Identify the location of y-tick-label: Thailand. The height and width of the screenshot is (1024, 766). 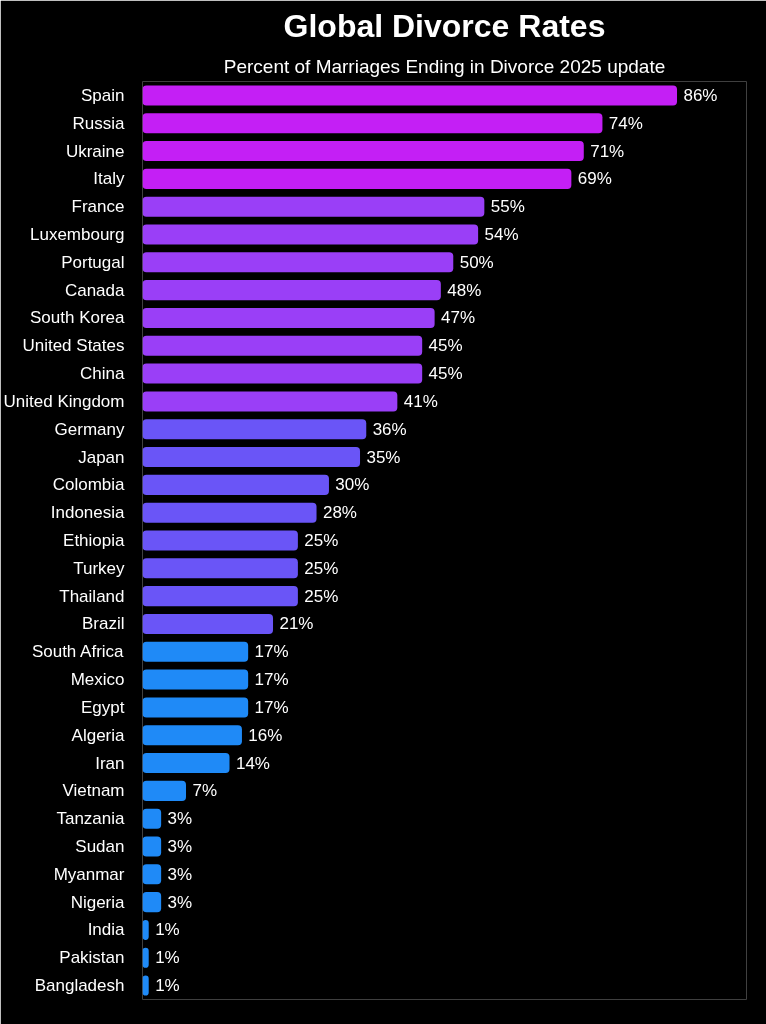
(92, 596).